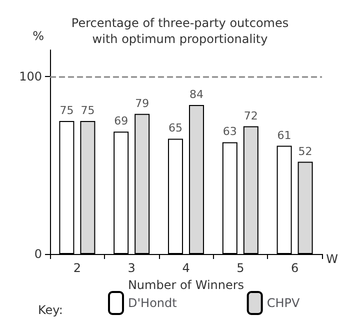  I want to click on chart-title: Percentage of three-party outcomes with optimum proportionality, so click(180, 31).